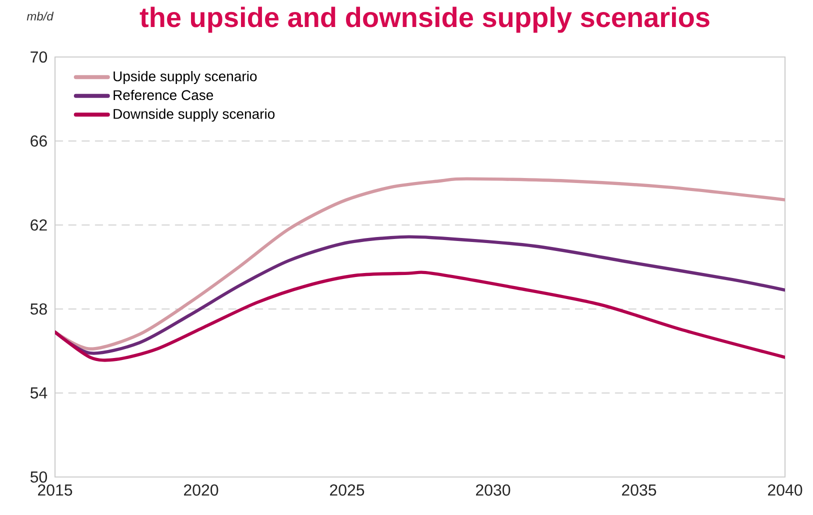 This screenshot has height=515, width=813. Describe the element at coordinates (40, 16) in the screenshot. I see `y-axis-title: mb/d` at that location.